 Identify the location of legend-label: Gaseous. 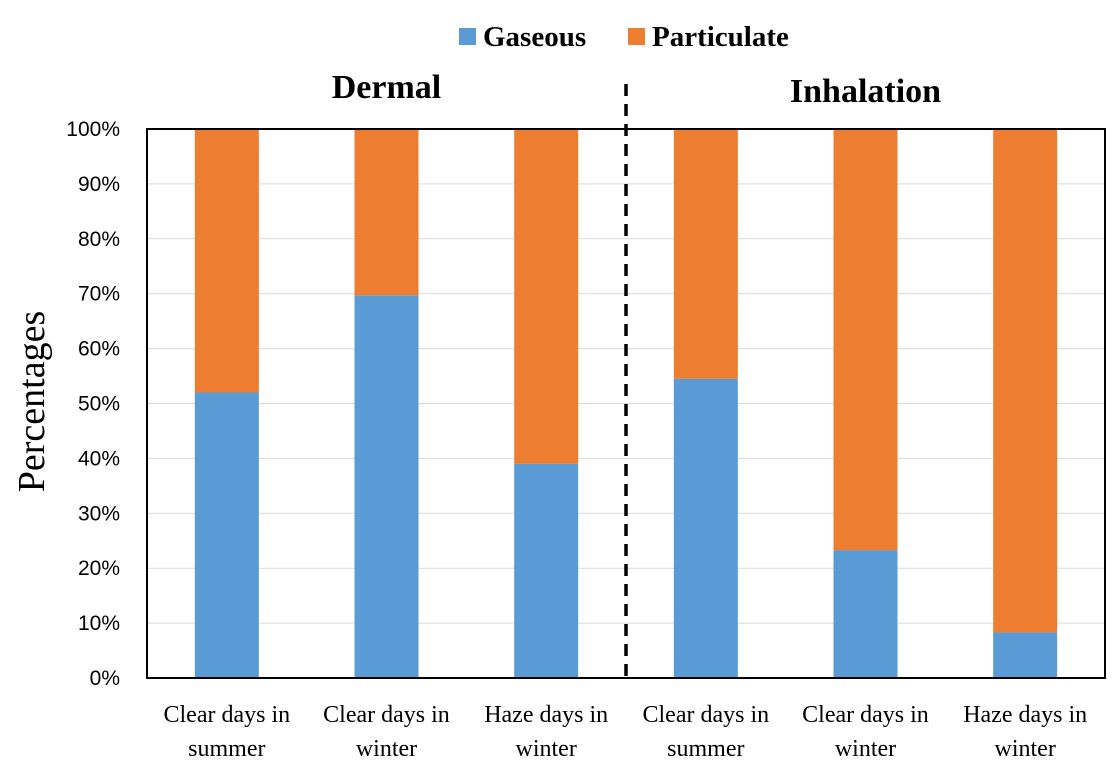
(534, 37).